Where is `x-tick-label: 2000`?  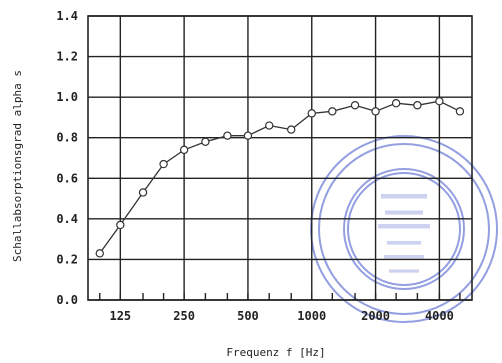 x-tick-label: 2000 is located at coordinates (375, 316).